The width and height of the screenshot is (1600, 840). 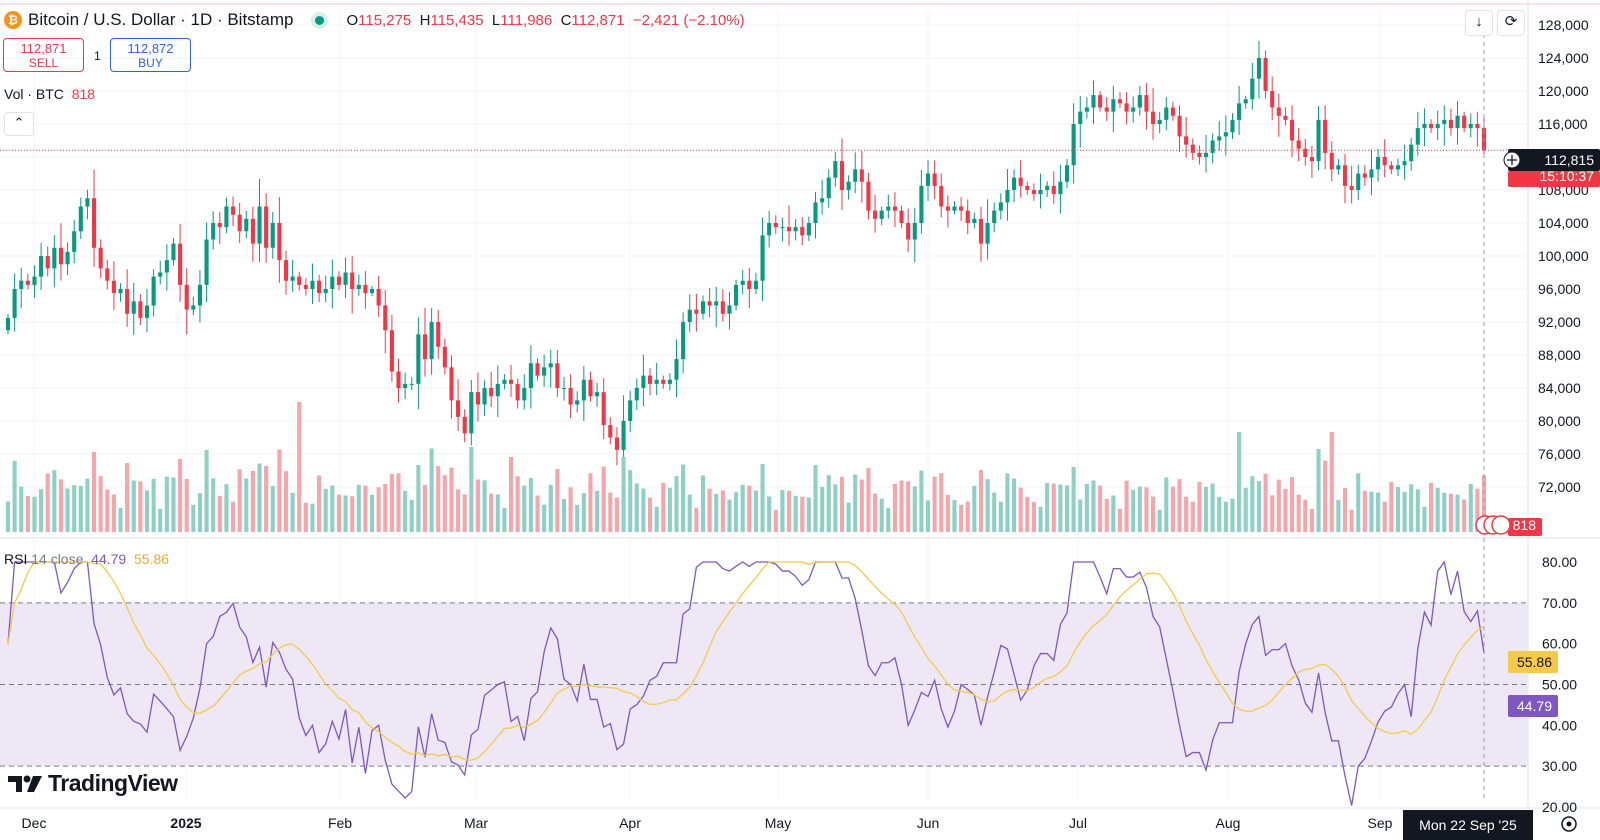 I want to click on volume-badge-bg, so click(x=1525, y=527).